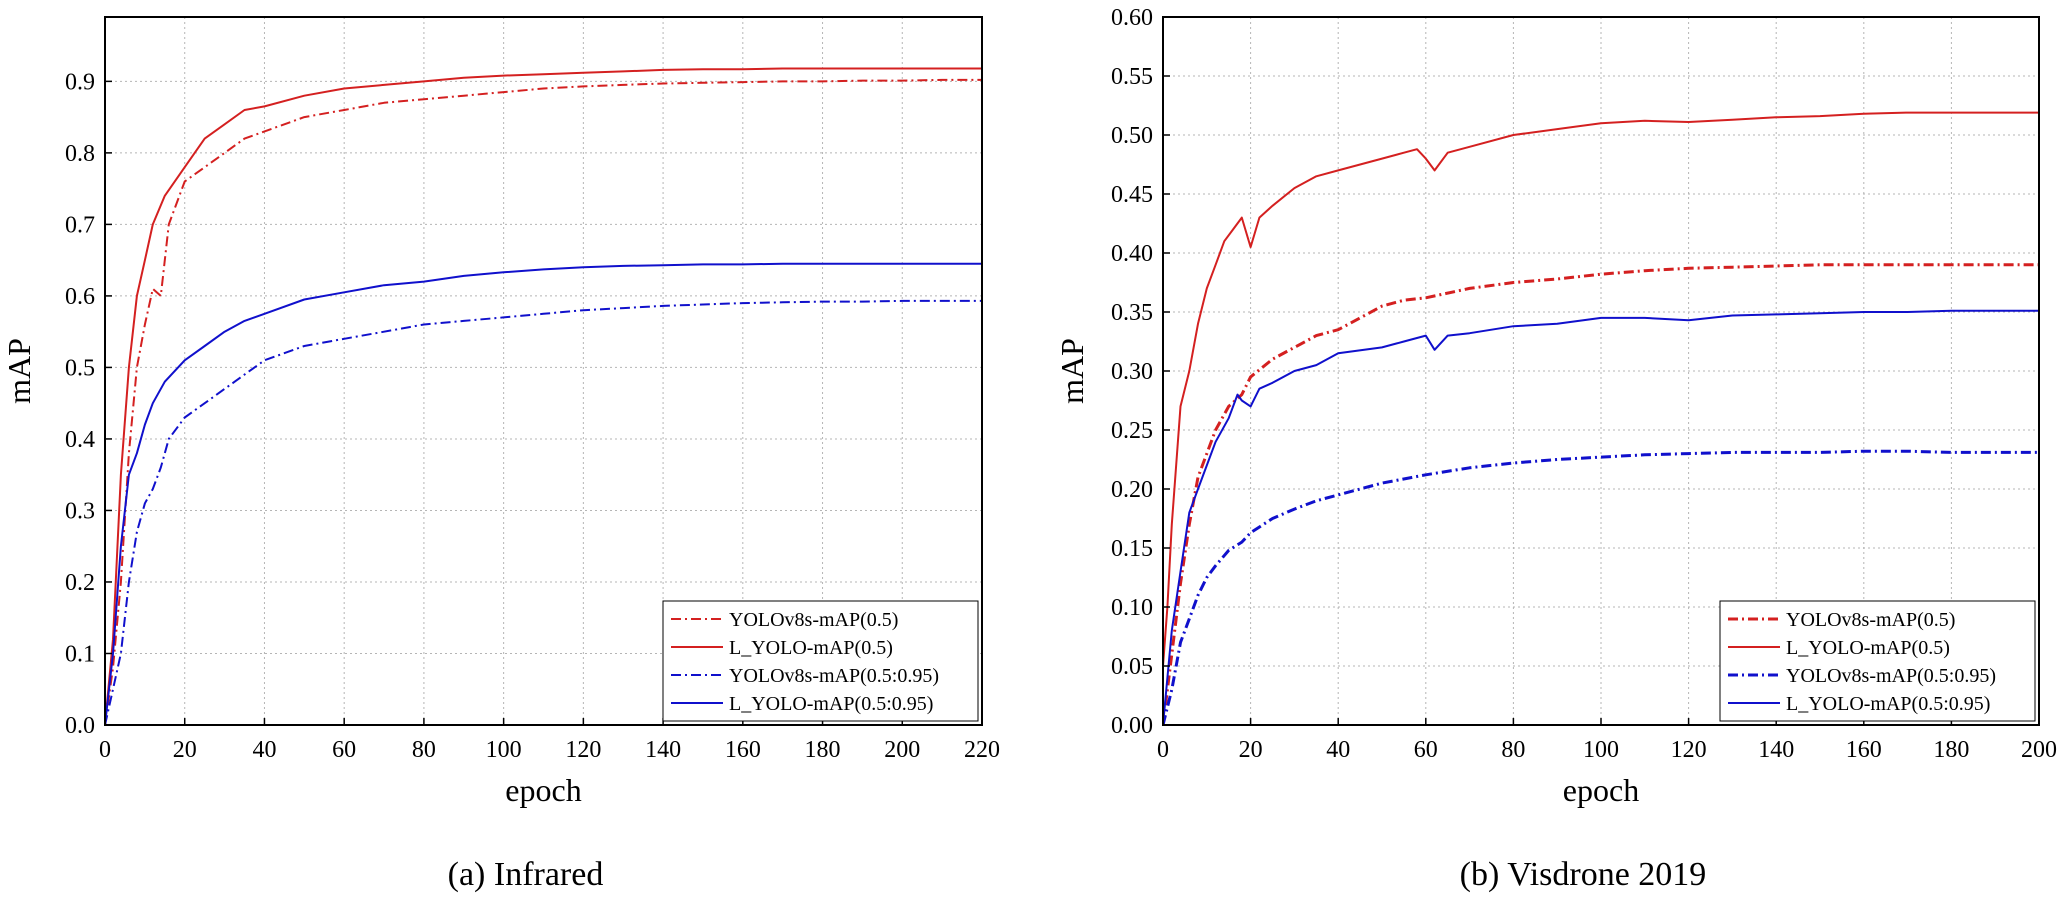 Image resolution: width=2063 pixels, height=898 pixels. What do you see at coordinates (1132, 136) in the screenshot?
I see `y-tick-label: 0.50` at bounding box center [1132, 136].